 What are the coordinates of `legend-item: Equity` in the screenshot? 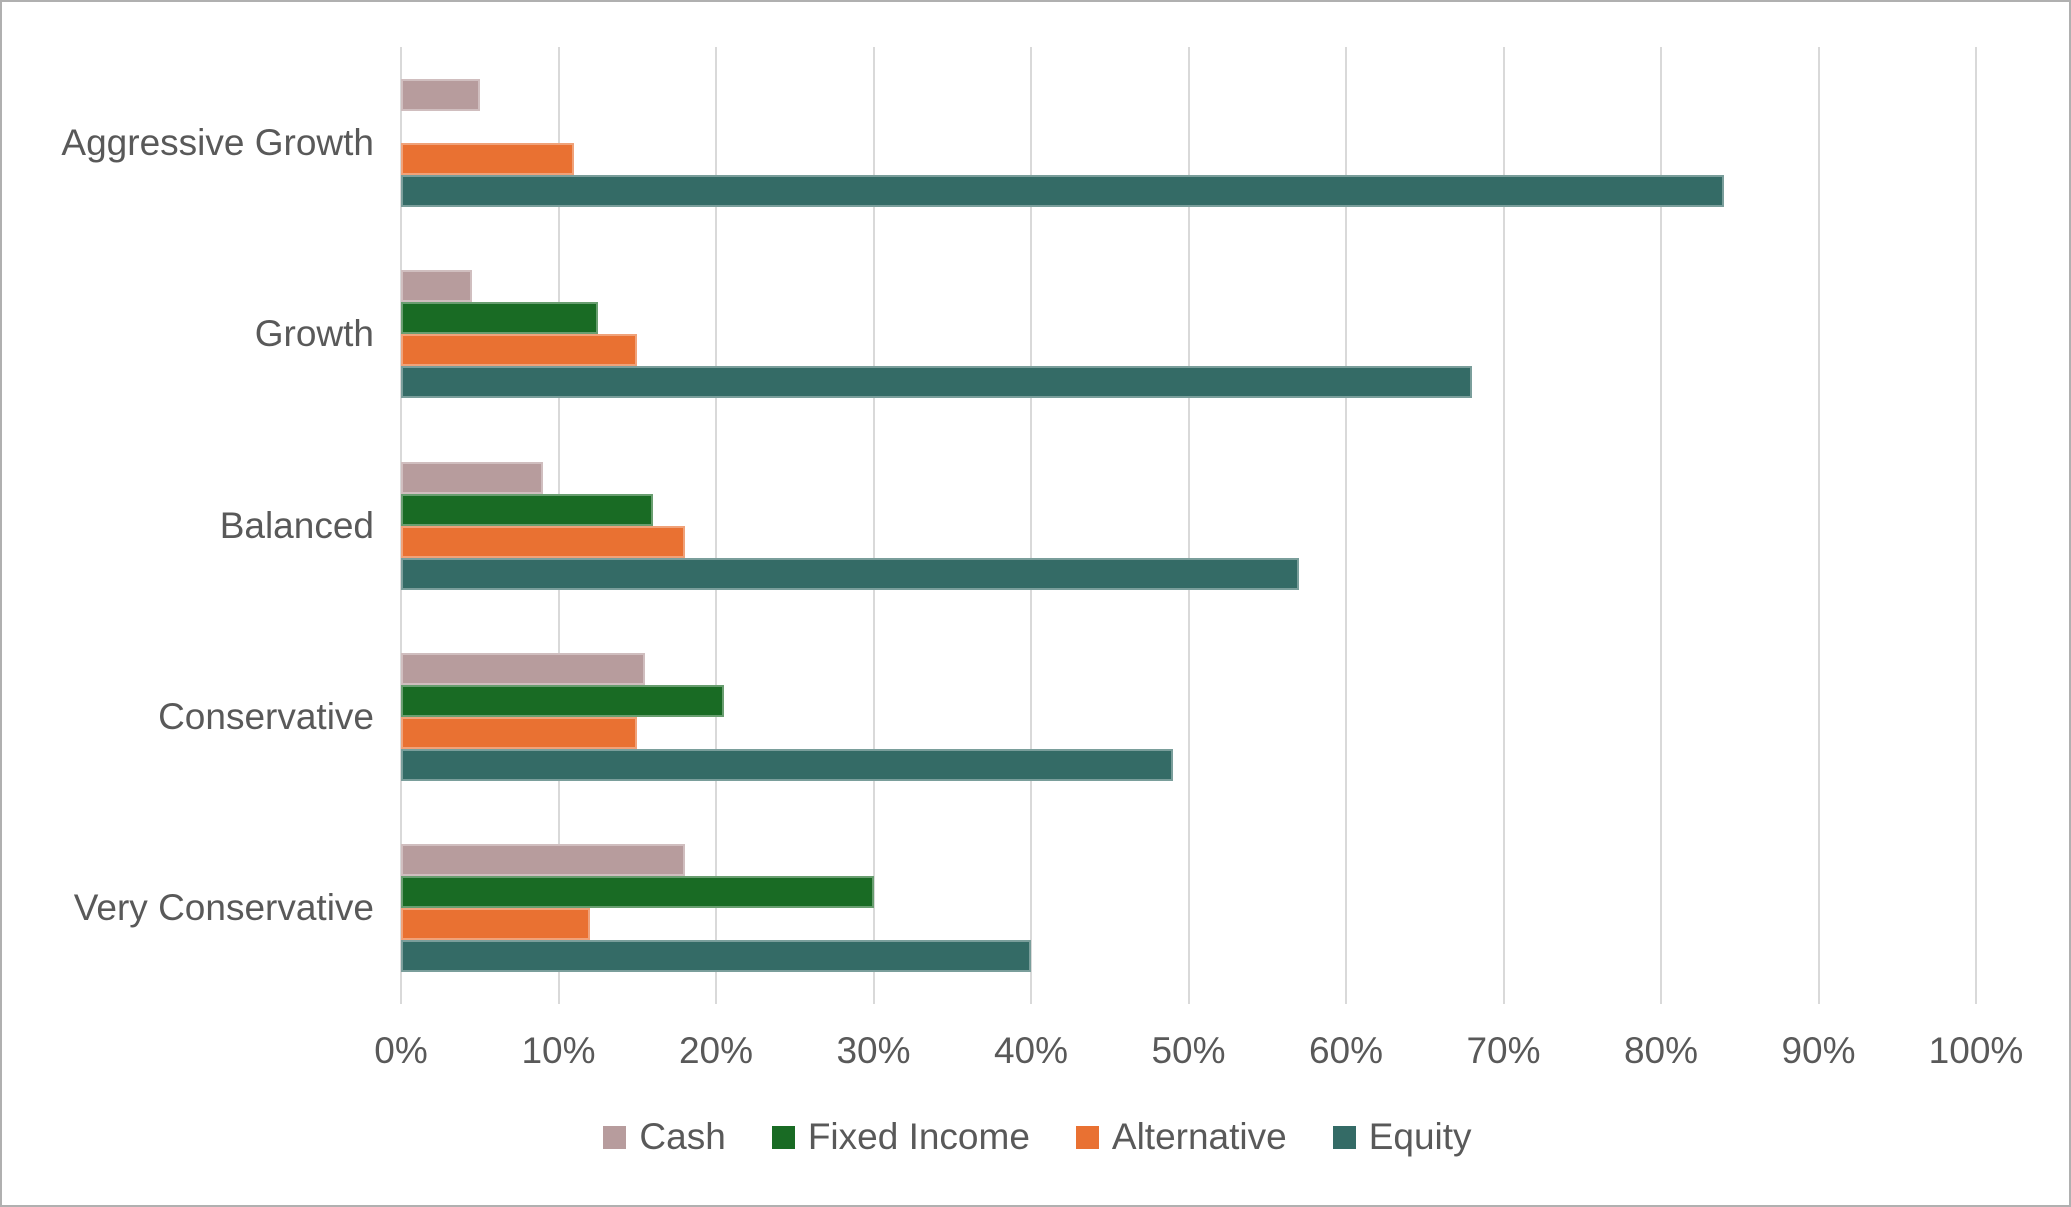 It's located at (1402, 1137).